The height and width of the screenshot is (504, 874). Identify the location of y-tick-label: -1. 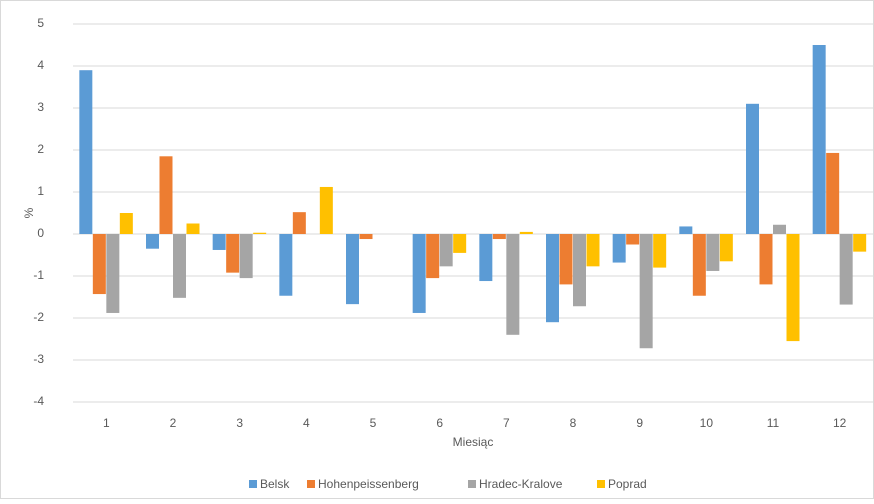
(38, 275).